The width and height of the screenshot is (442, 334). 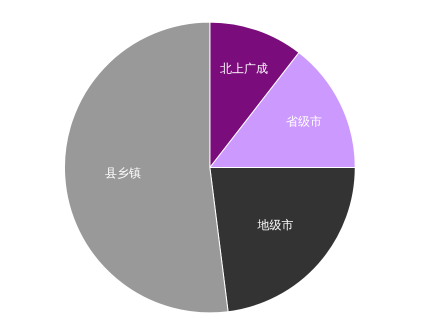 What do you see at coordinates (122, 173) in the screenshot?
I see `slice-label: 县乡镇` at bounding box center [122, 173].